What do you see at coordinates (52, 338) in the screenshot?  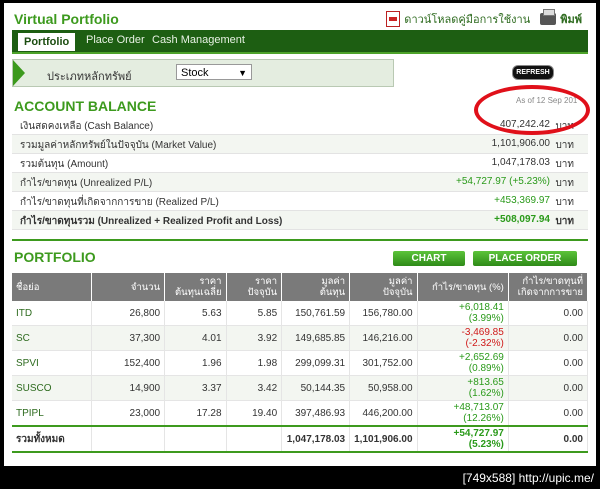 I see `symbol-cell: SC` at bounding box center [52, 338].